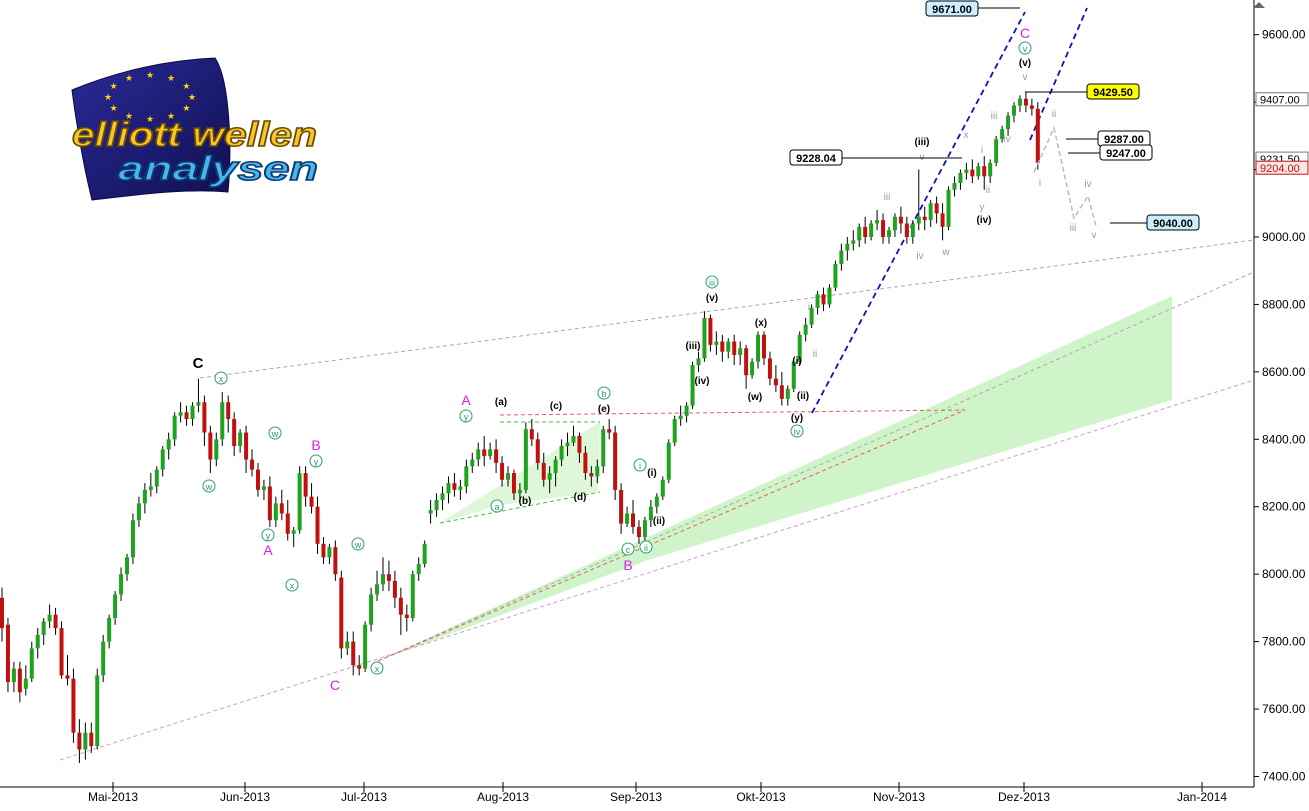 The width and height of the screenshot is (1309, 811). What do you see at coordinates (1025, 33) in the screenshot?
I see `wave-label: C` at bounding box center [1025, 33].